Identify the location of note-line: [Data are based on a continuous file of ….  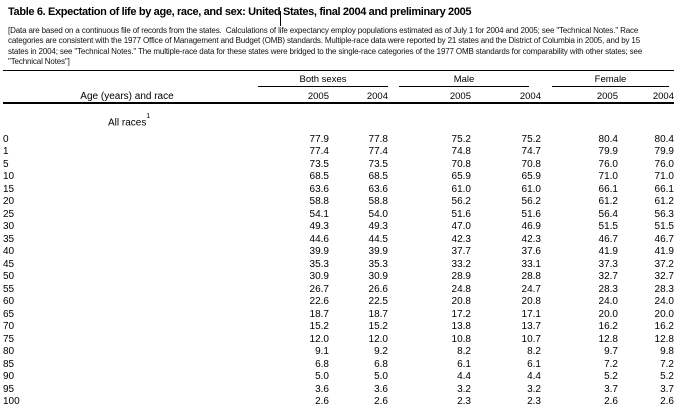
(323, 30).